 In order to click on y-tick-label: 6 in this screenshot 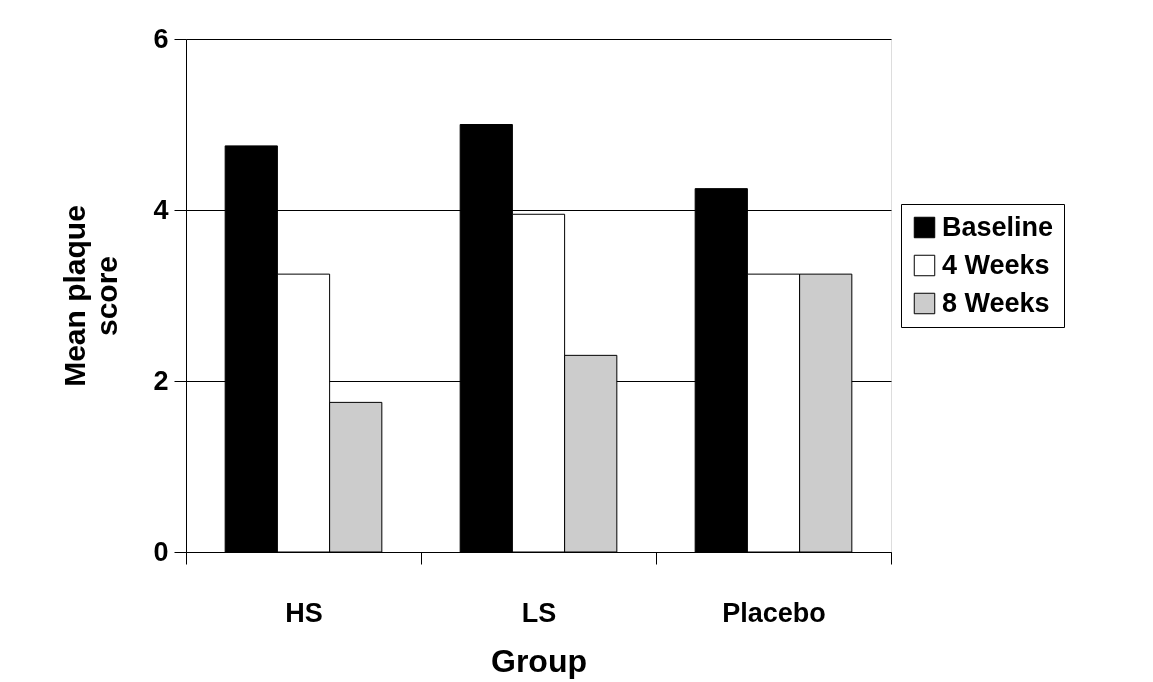, I will do `click(161, 38)`.